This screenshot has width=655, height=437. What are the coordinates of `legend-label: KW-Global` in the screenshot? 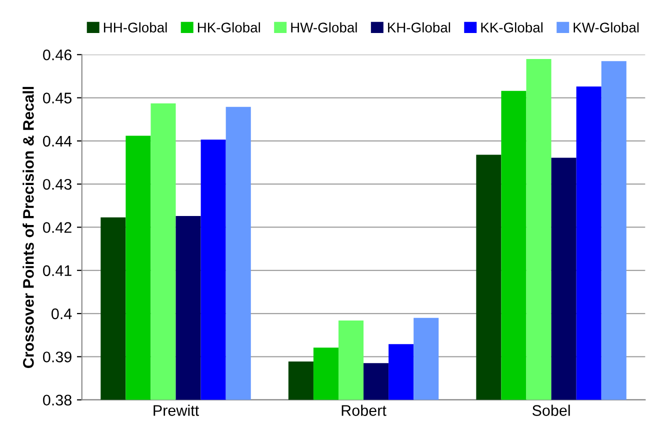 It's located at (606, 27).